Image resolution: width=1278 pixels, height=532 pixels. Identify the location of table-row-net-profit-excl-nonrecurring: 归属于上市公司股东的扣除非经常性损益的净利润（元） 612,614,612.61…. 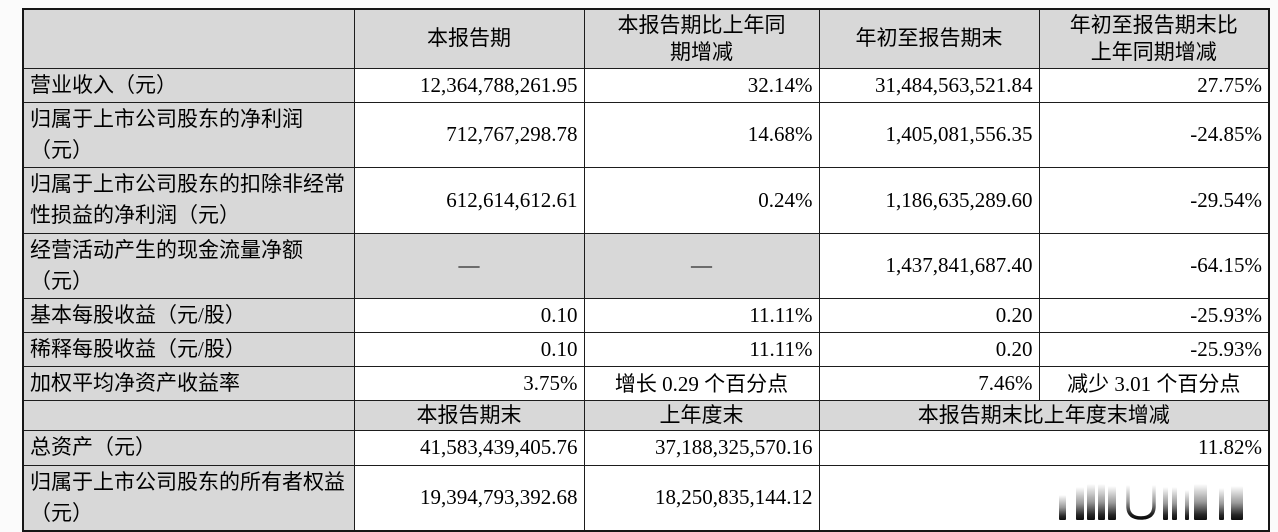
(646, 200).